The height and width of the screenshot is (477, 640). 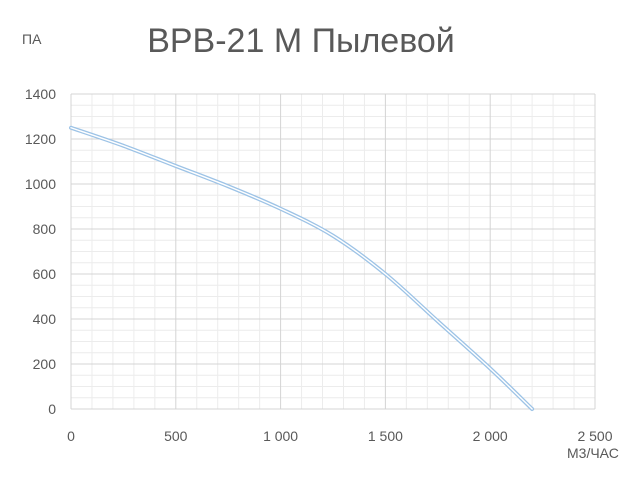 I want to click on x-tick-label: 500, so click(x=176, y=436).